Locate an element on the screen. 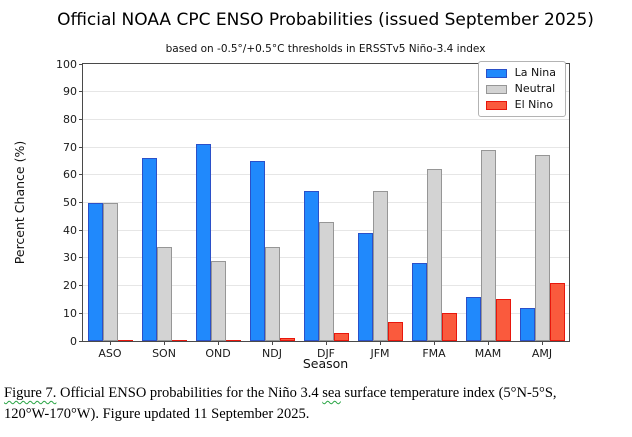 This screenshot has height=437, width=632. bar-el-nino-ndj is located at coordinates (287, 339).